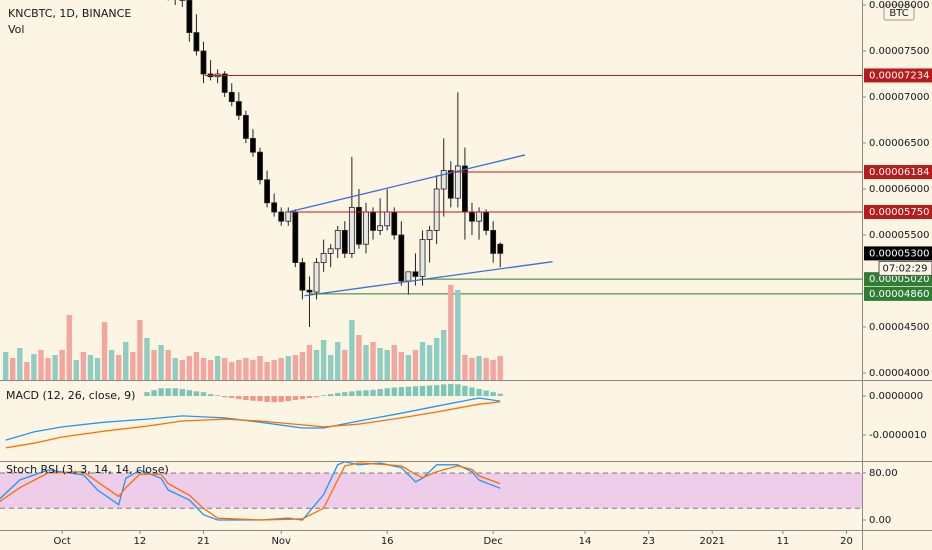 This screenshot has height=550, width=932. I want to click on x-tick-label: 14, so click(585, 541).